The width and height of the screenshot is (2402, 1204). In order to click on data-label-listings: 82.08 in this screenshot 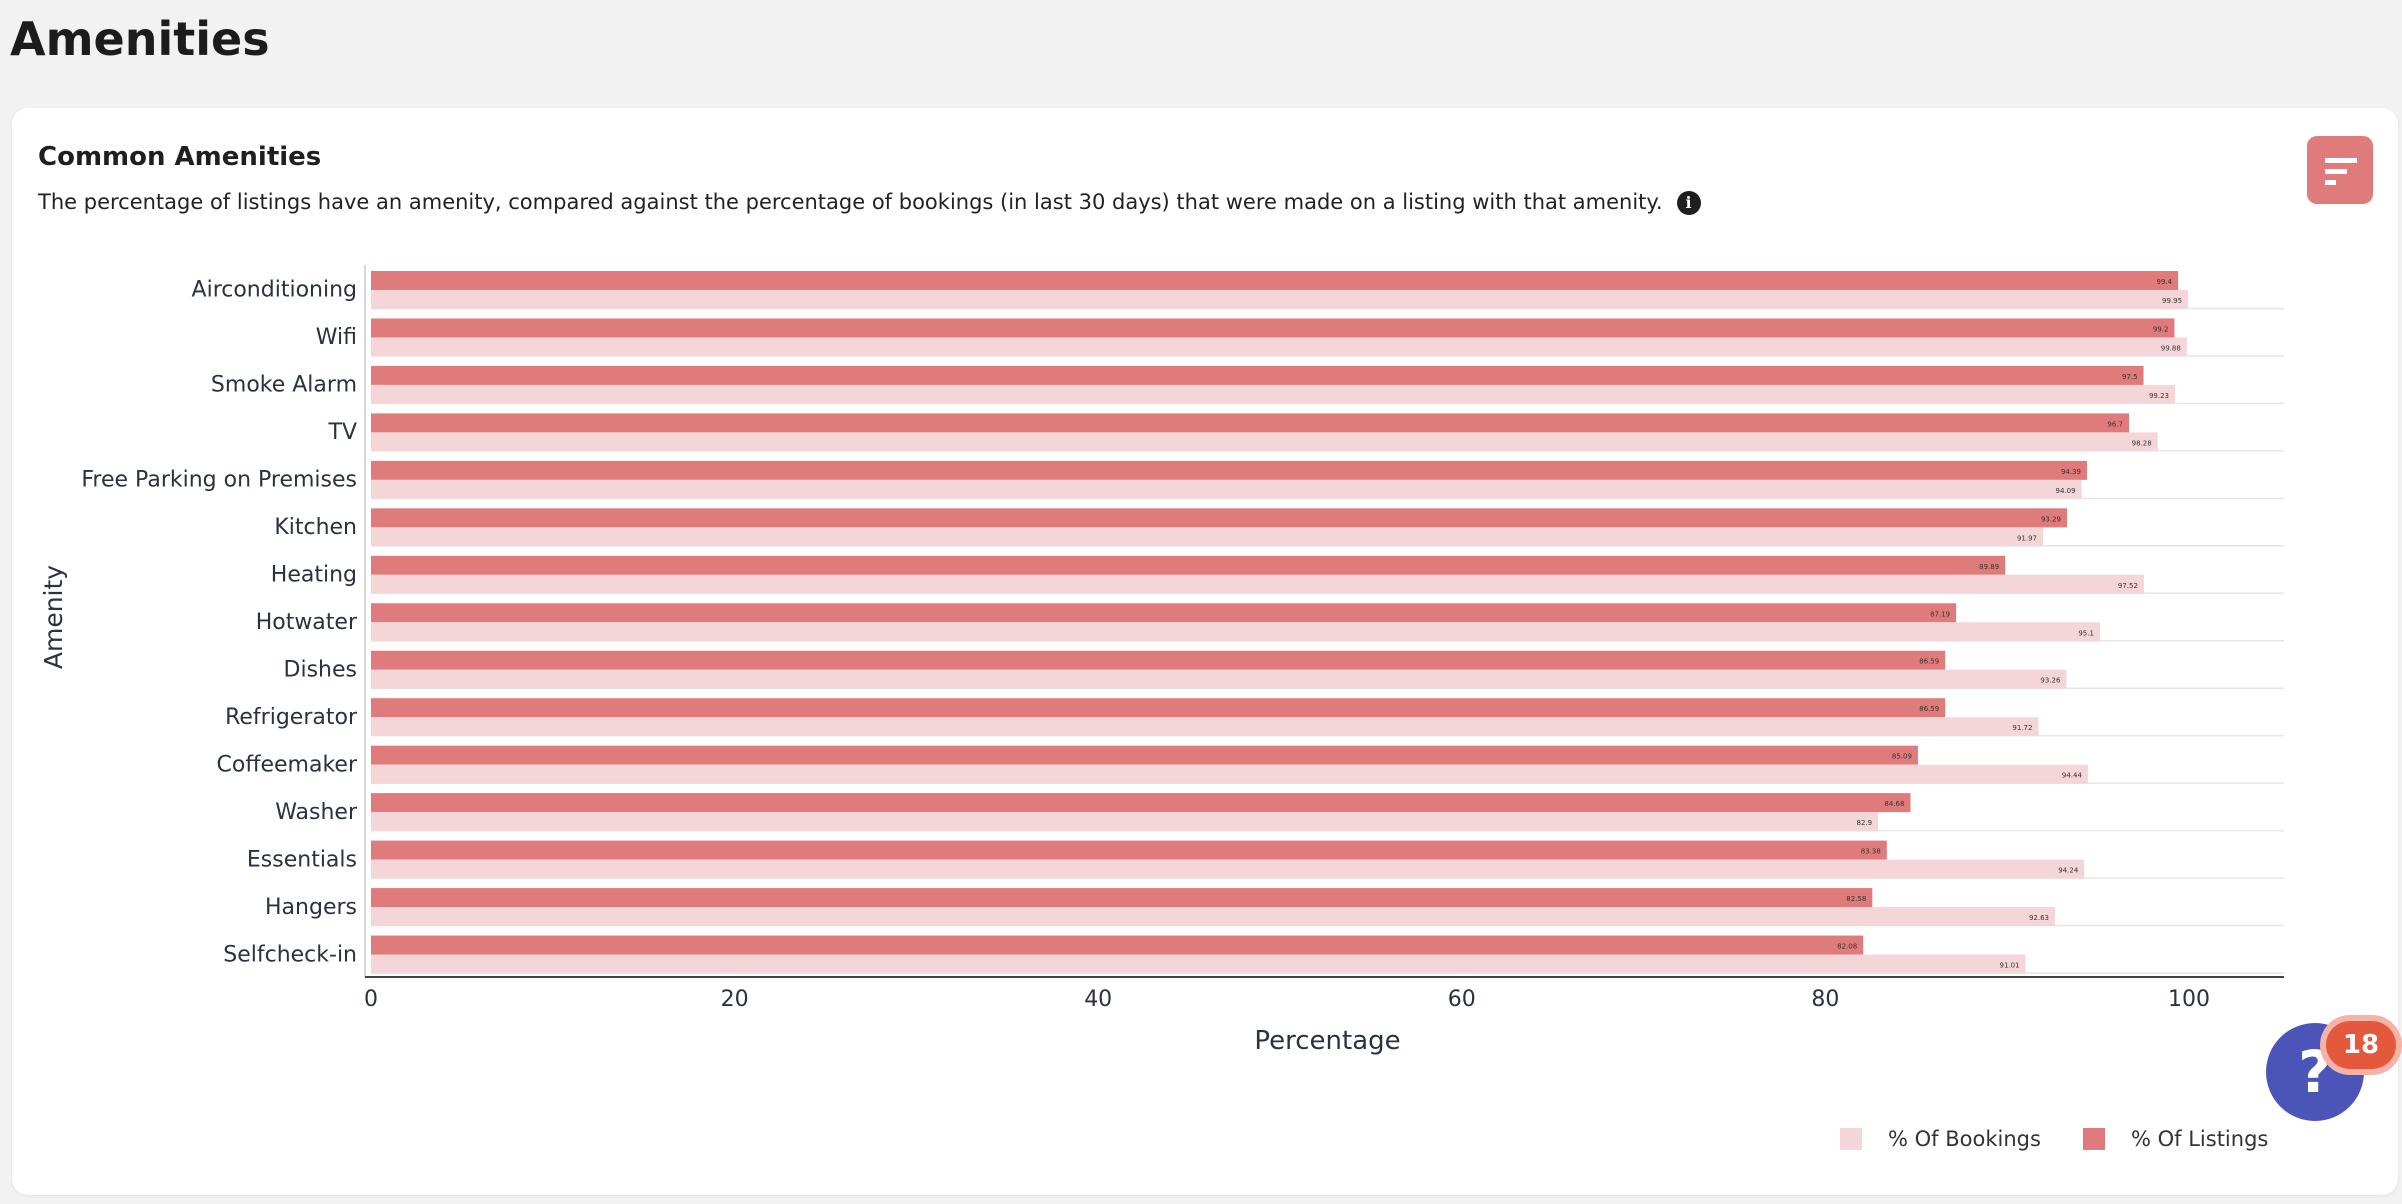, I will do `click(1847, 947)`.